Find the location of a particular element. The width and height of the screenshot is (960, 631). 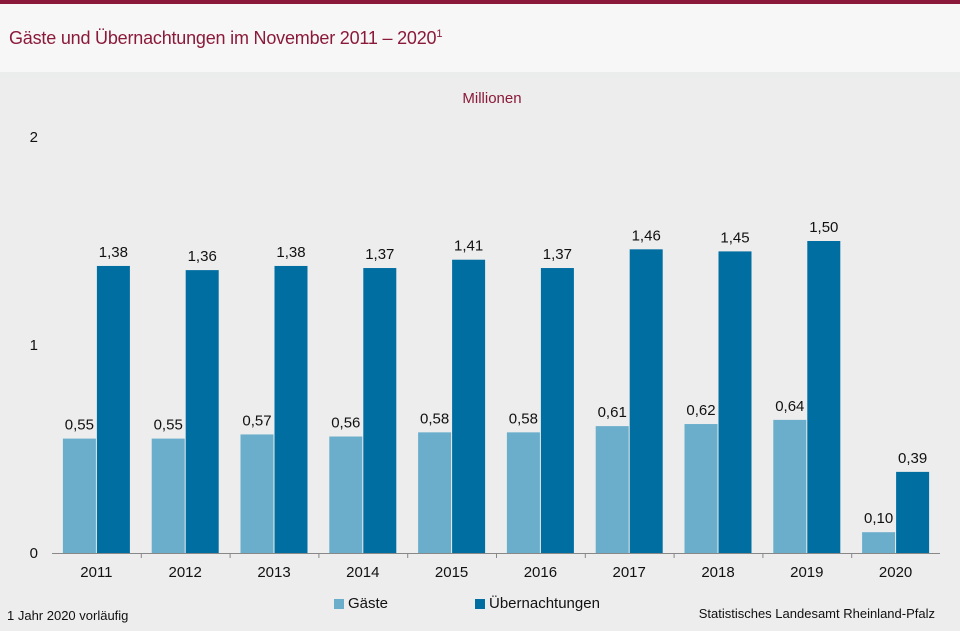

legend-swatch-gaeste is located at coordinates (339, 603).